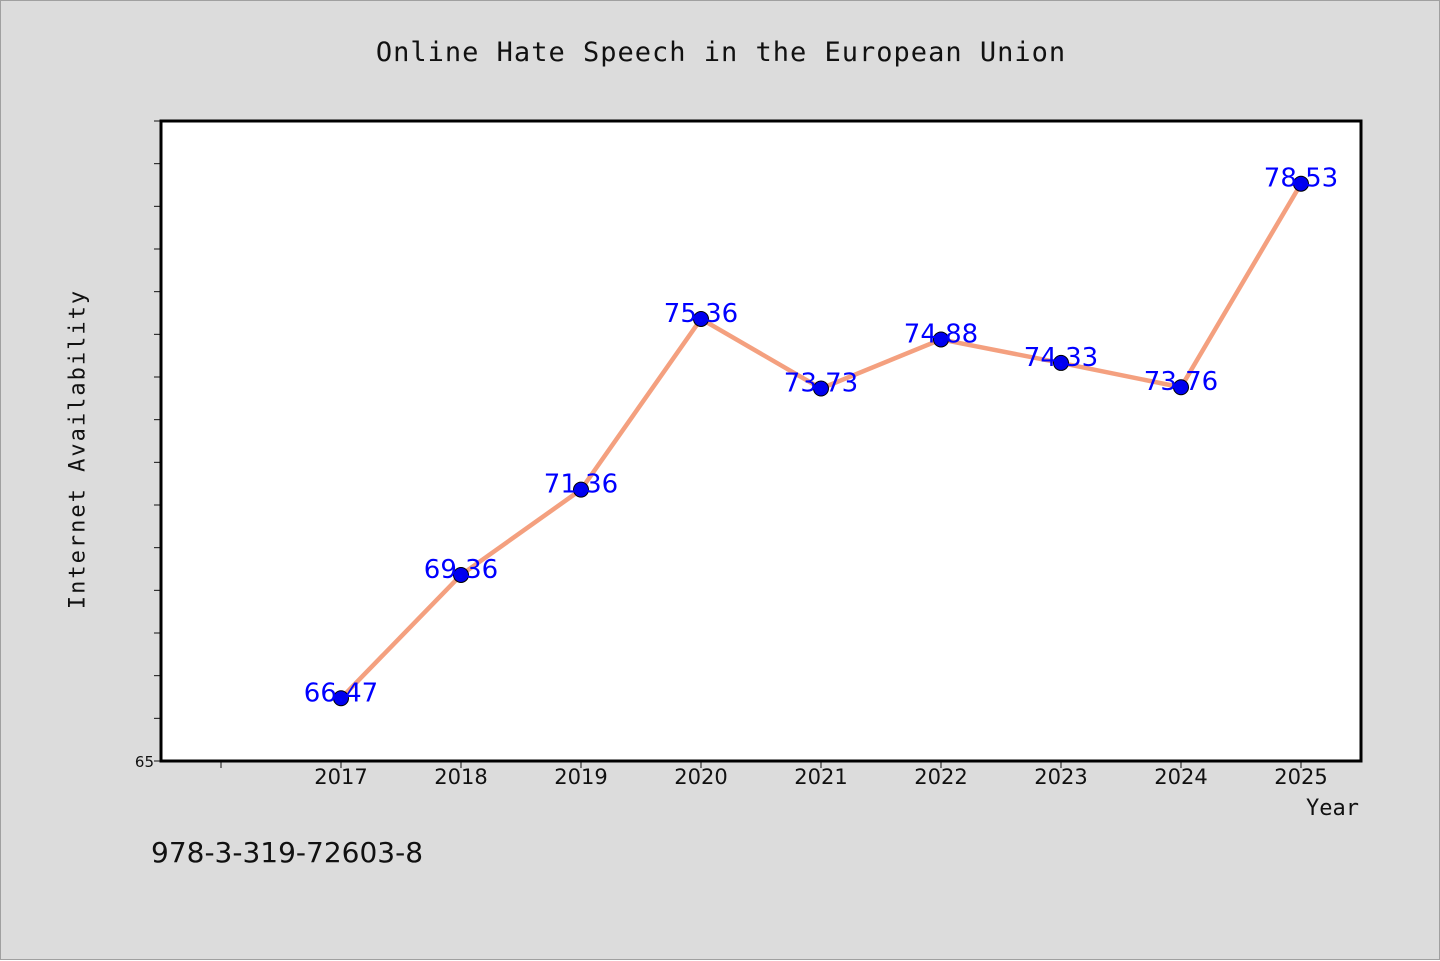  Describe the element at coordinates (700, 777) in the screenshot. I see `x-tick-label: 2020` at that location.